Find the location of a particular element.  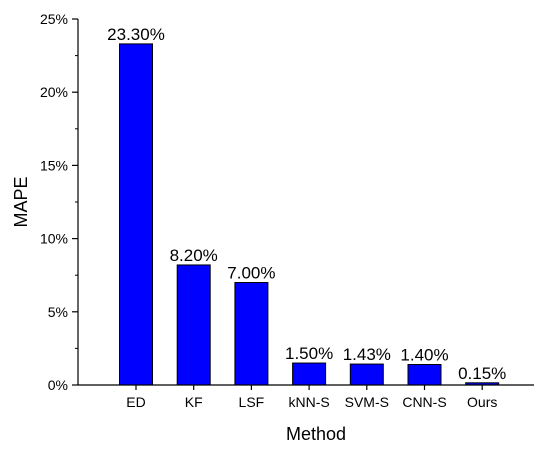

x-tick-label: kNN-S is located at coordinates (308, 402).